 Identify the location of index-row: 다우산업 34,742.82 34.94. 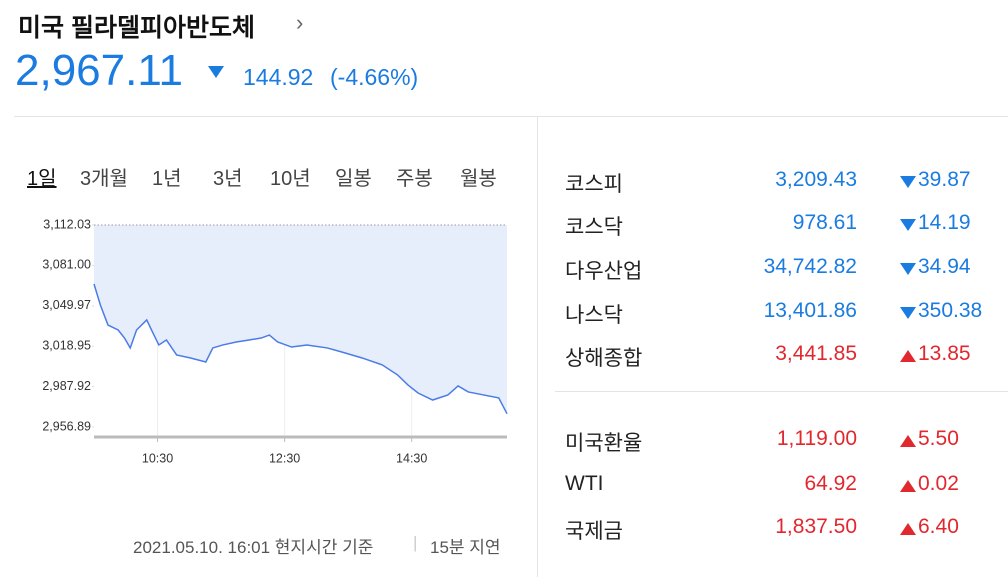
(504, 270).